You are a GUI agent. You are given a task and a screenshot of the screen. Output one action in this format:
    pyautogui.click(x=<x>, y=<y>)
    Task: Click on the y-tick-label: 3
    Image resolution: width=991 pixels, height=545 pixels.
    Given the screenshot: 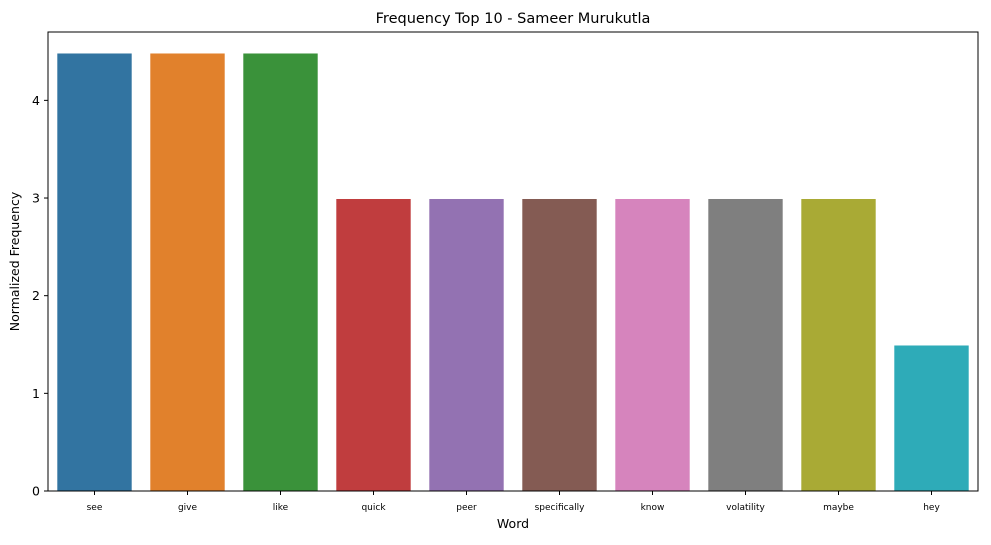 What is the action you would take?
    pyautogui.click(x=36, y=198)
    